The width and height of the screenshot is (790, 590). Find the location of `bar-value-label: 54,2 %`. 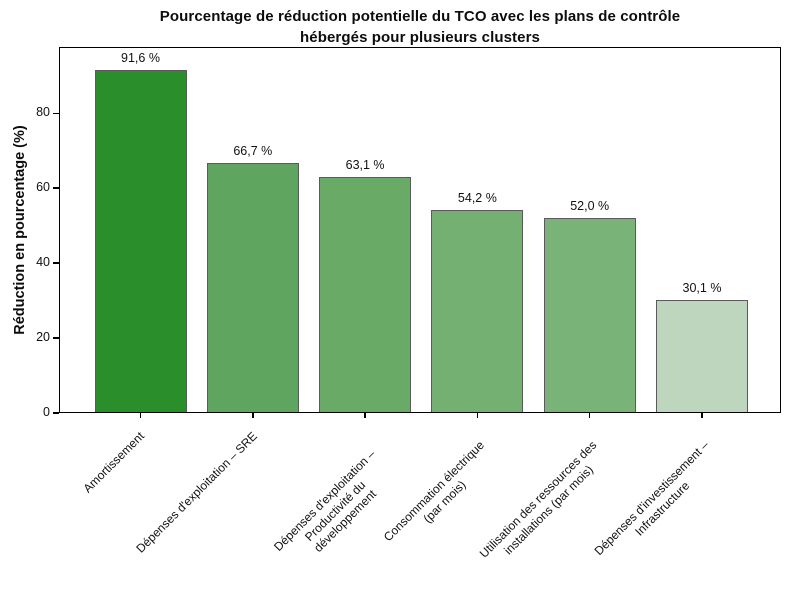

bar-value-label: 54,2 % is located at coordinates (477, 197).